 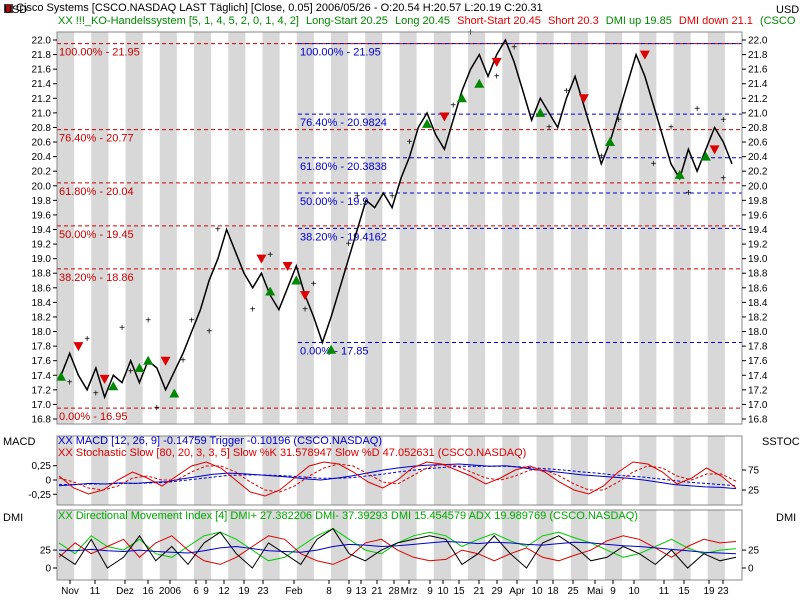 I want to click on macd-tick-label: 0, so click(x=48, y=481).